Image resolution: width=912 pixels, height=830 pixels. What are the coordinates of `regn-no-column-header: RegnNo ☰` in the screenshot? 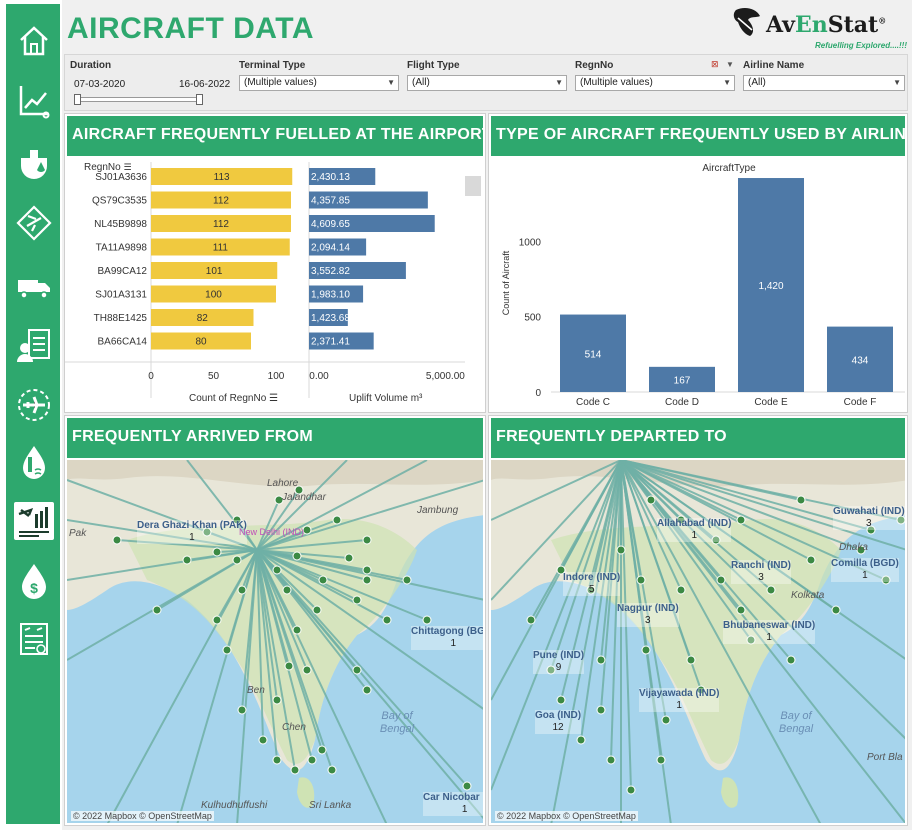 It's located at (108, 167).